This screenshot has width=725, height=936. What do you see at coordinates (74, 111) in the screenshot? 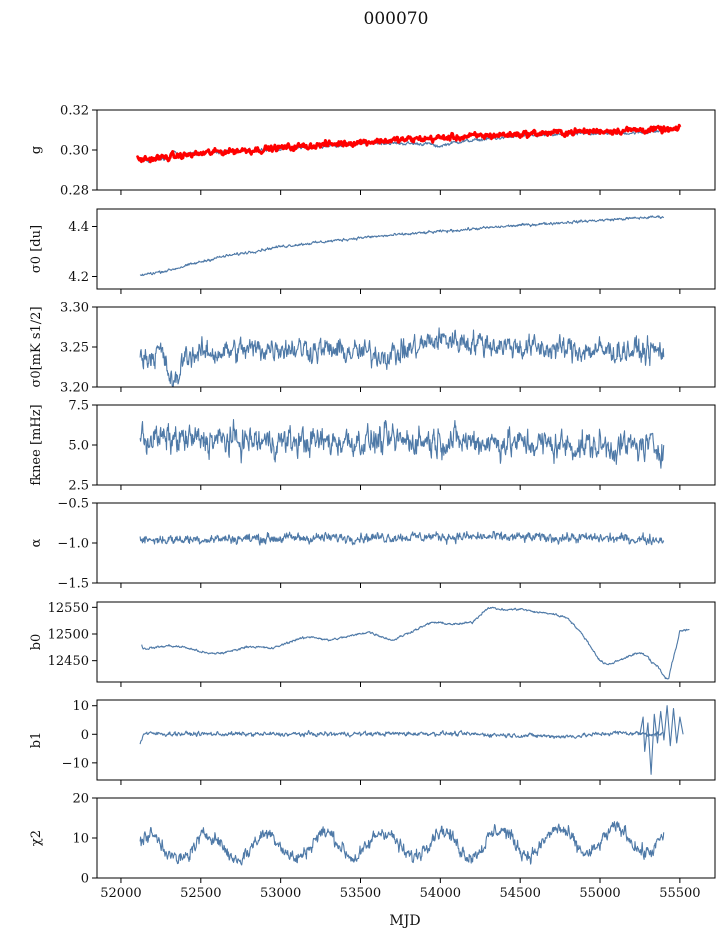
I see `y-tick-label: 0.32` at bounding box center [74, 111].